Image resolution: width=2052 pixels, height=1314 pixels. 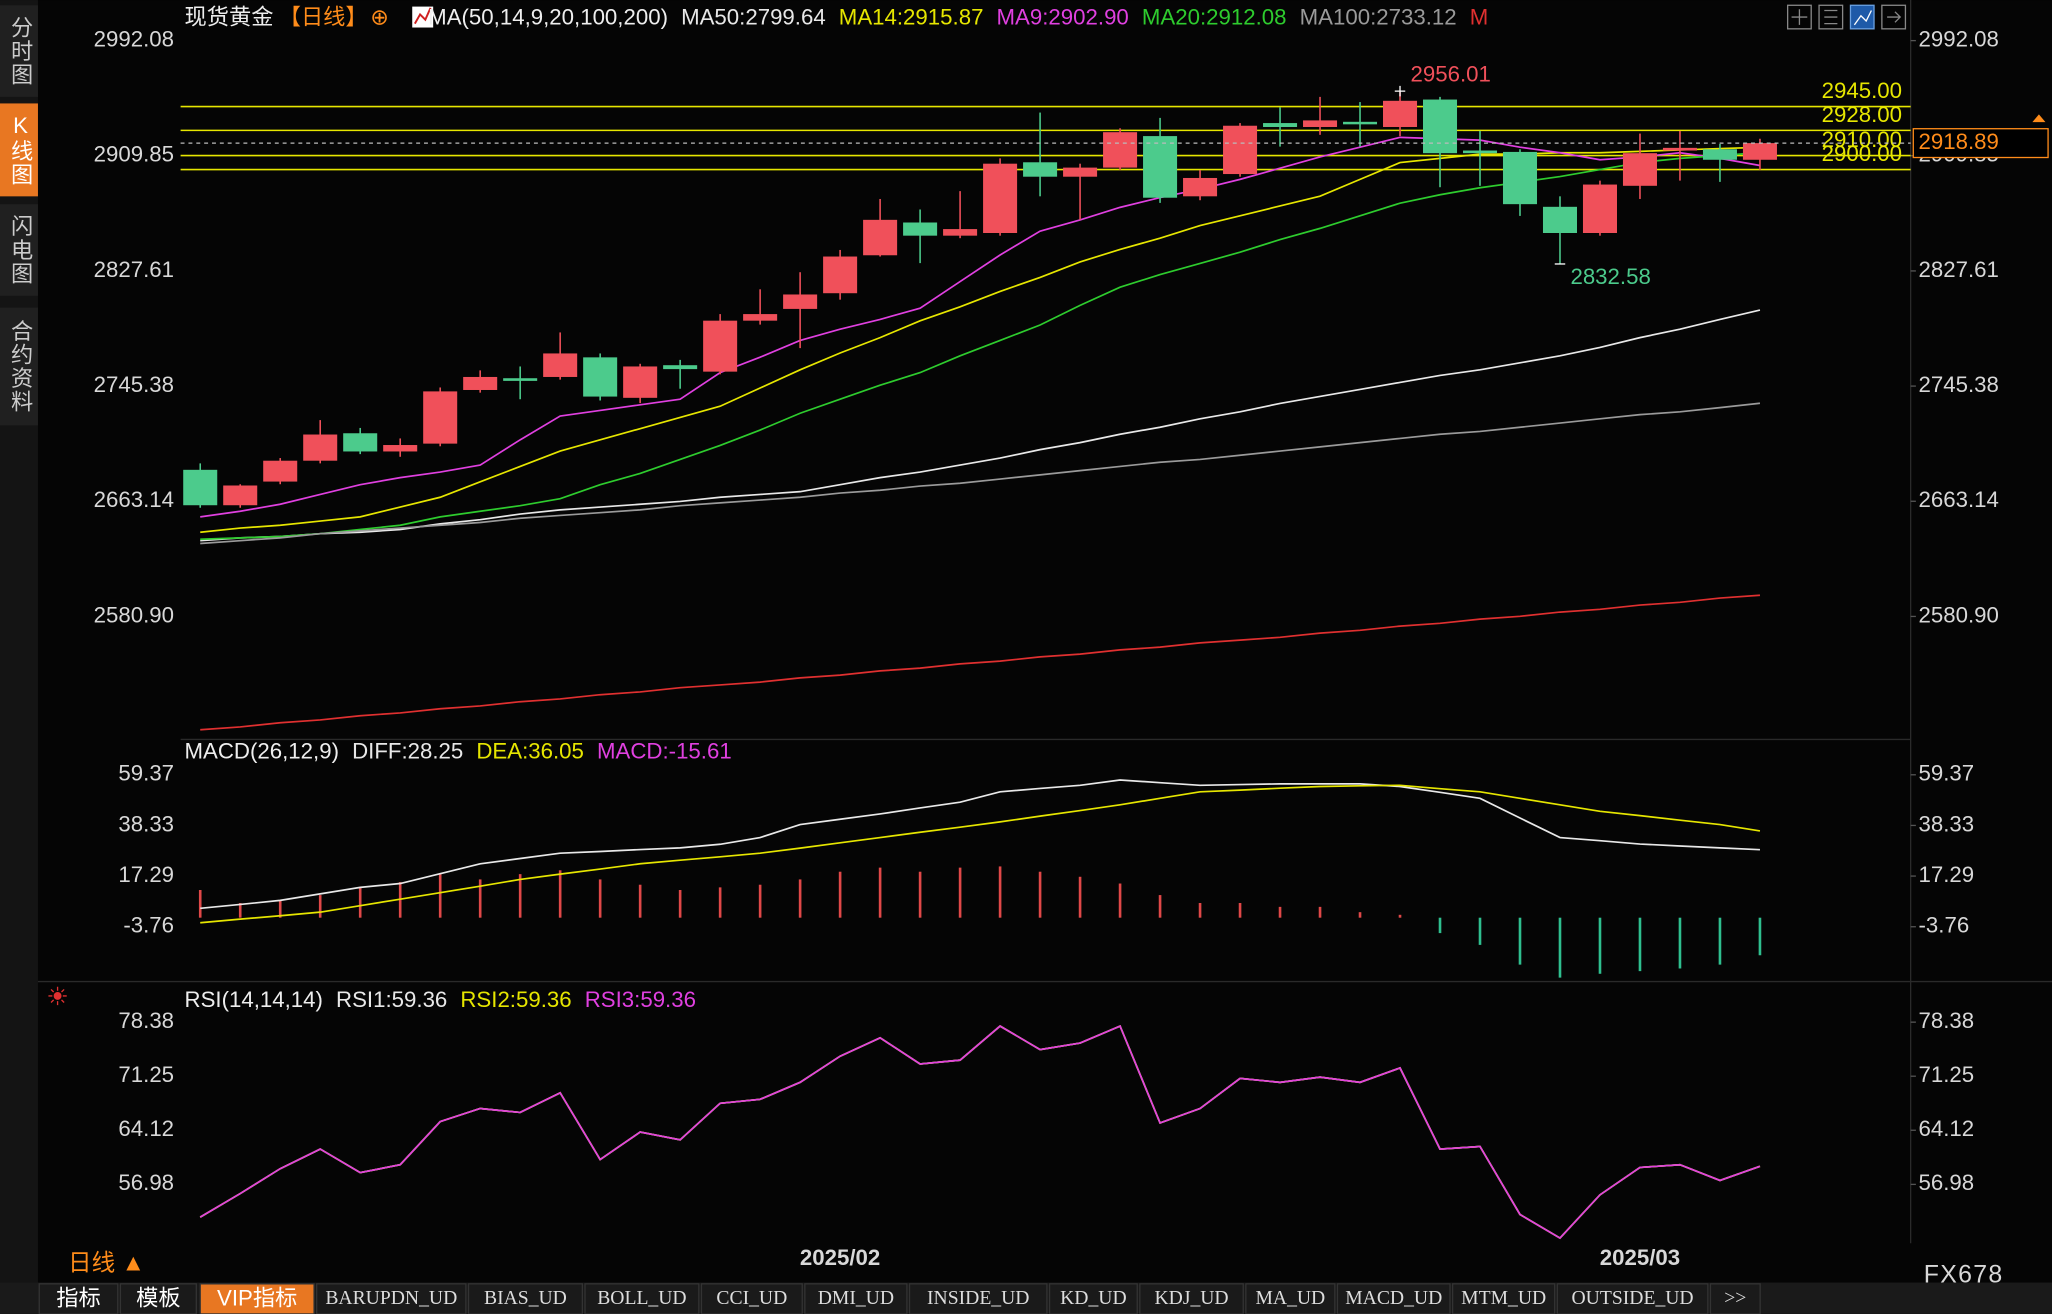 I want to click on rsi-settings-icon, so click(x=57, y=996).